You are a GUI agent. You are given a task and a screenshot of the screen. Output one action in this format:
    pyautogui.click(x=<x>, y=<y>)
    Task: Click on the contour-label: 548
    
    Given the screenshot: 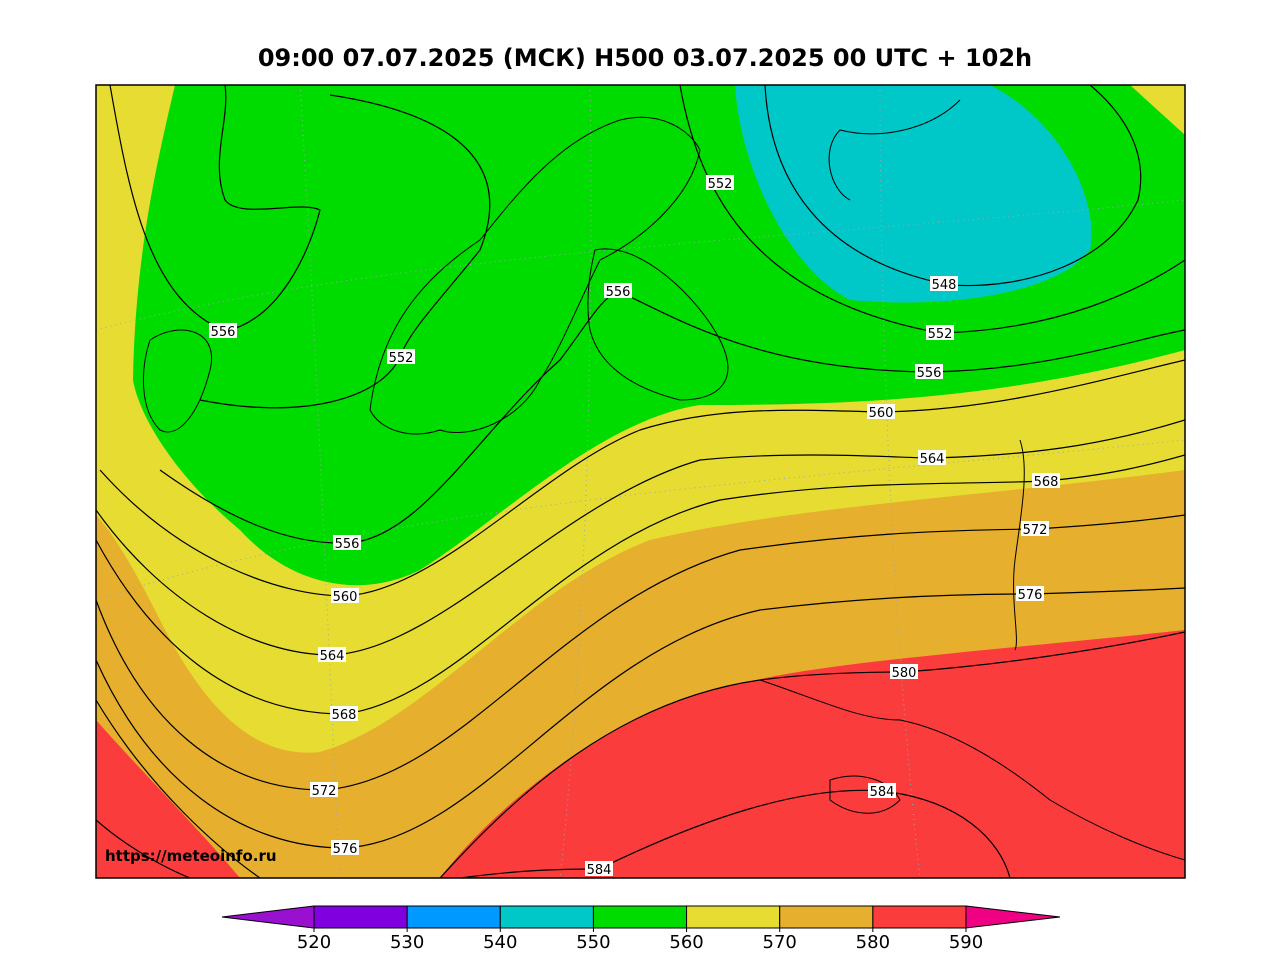 What is the action you would take?
    pyautogui.click(x=944, y=285)
    